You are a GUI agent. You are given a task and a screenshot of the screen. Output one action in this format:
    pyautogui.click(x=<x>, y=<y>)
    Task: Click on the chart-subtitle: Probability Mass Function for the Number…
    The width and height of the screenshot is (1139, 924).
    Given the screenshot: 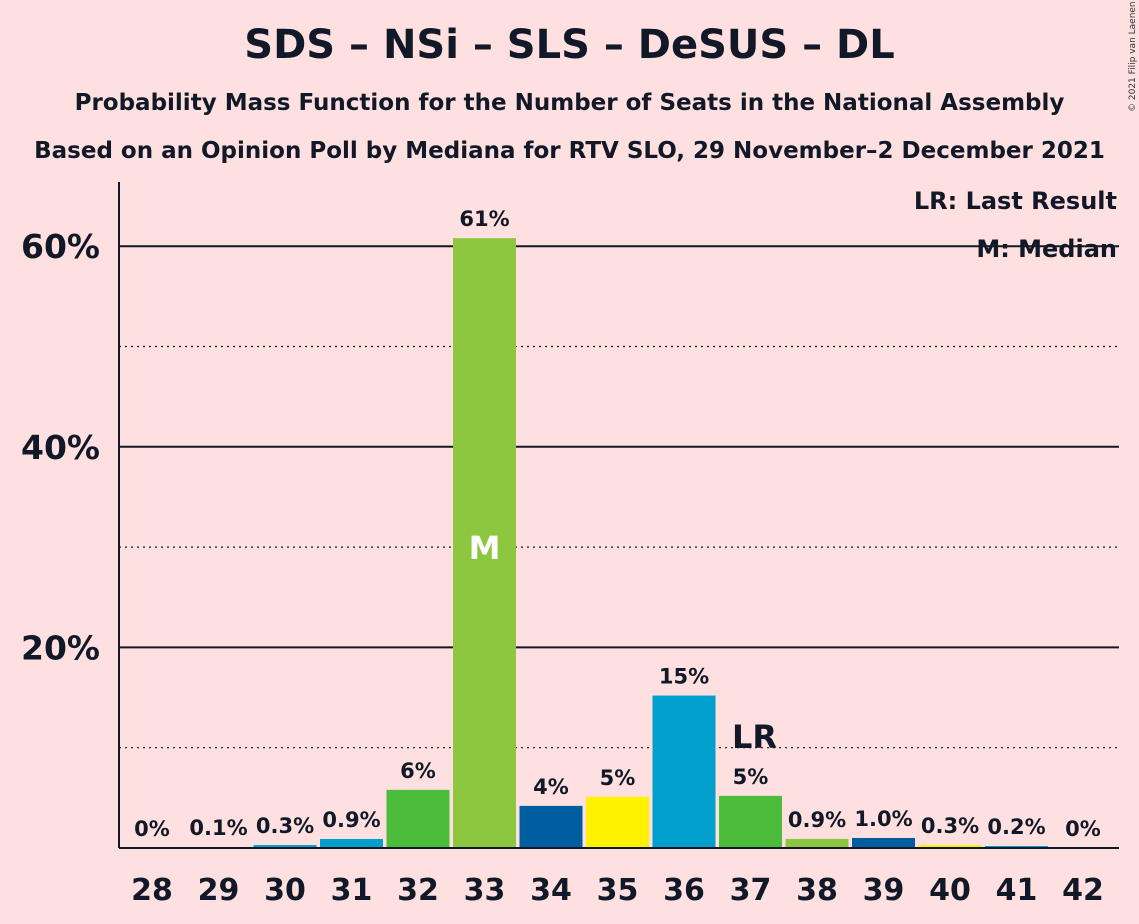 What is the action you would take?
    pyautogui.click(x=569, y=103)
    